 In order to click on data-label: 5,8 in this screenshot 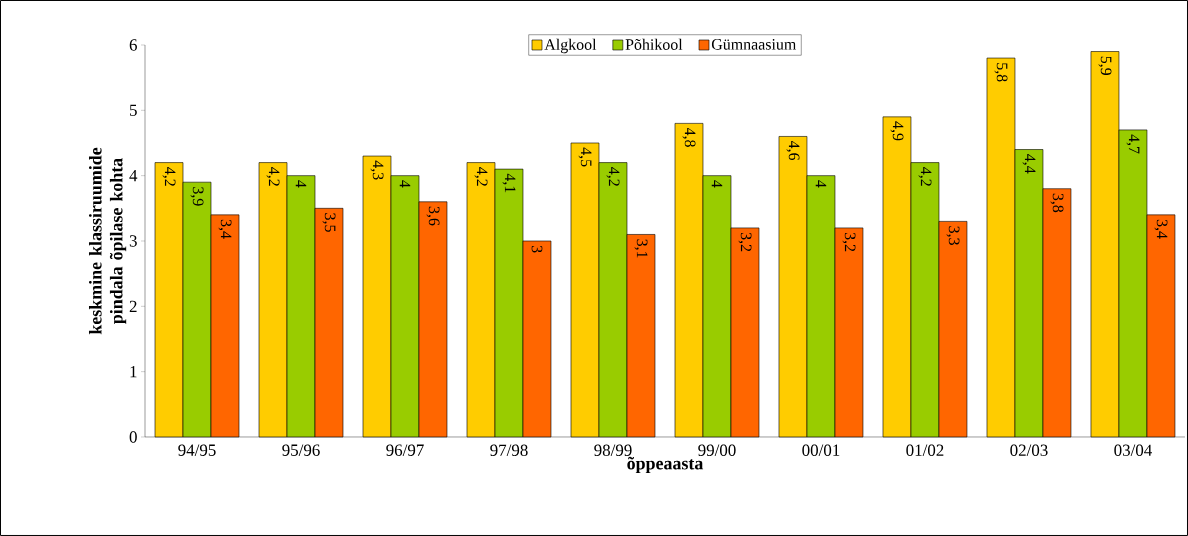, I will do `click(1001, 72)`.